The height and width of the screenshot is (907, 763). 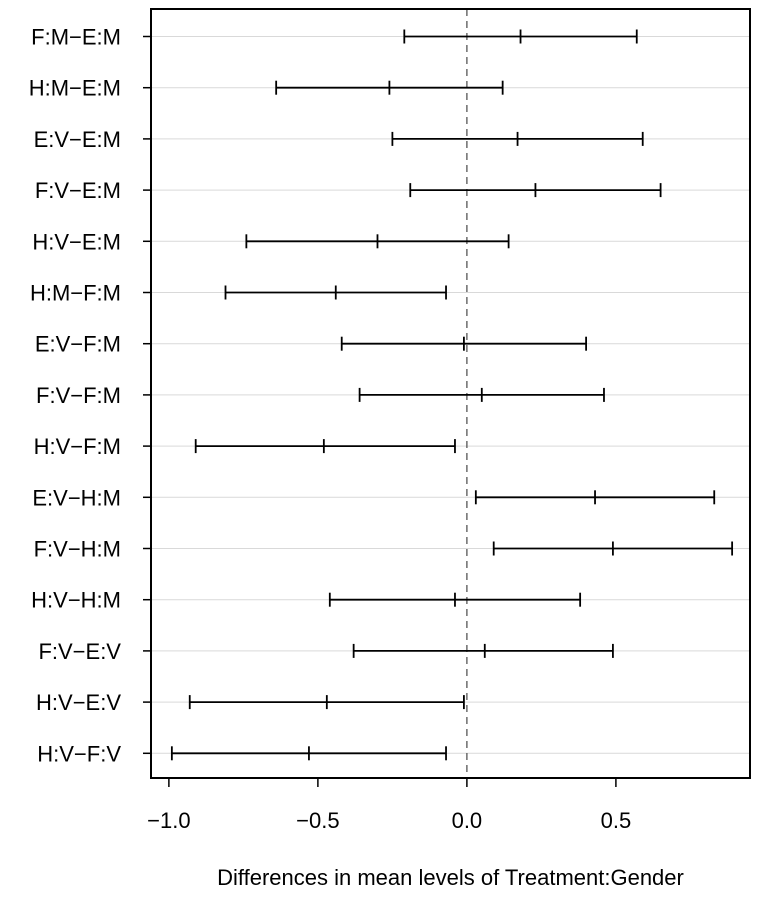 What do you see at coordinates (79, 753) in the screenshot?
I see `y-tick-label: H:V−F:V` at bounding box center [79, 753].